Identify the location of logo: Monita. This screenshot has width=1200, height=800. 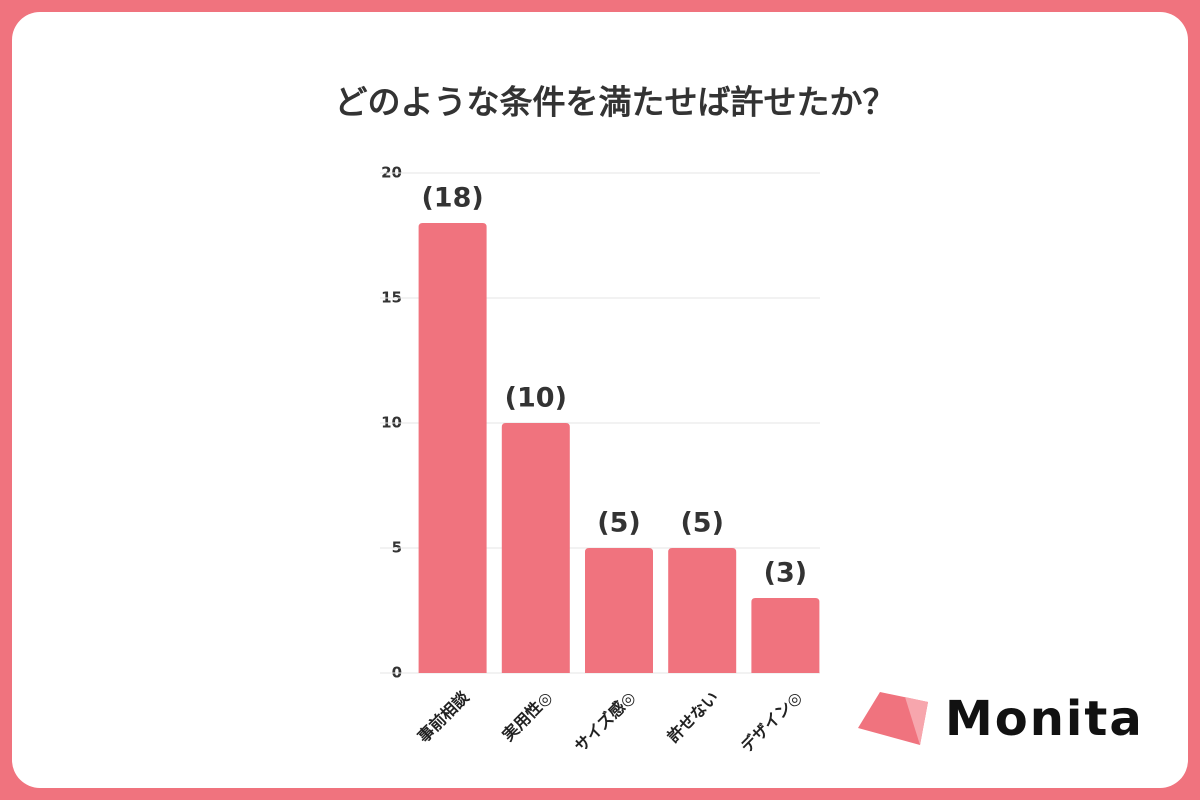
(1001, 719).